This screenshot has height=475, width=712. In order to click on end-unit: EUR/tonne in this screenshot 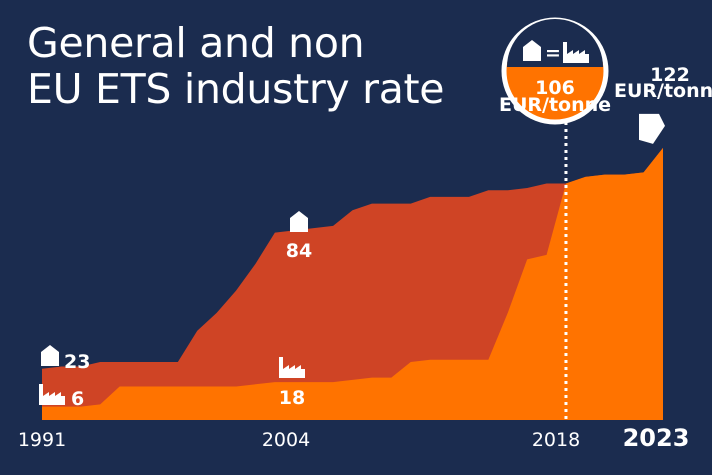, I will do `click(663, 91)`.